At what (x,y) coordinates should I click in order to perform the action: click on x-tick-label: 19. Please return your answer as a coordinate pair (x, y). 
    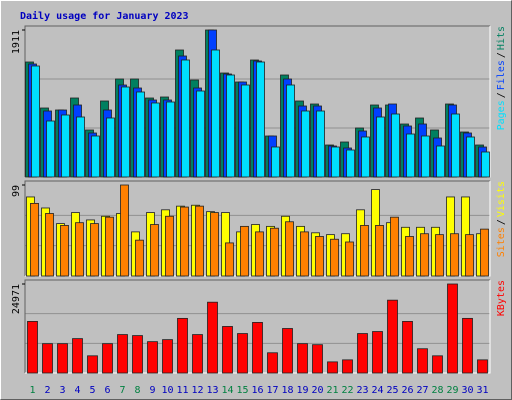
    Looking at the image, I should click on (302, 390).